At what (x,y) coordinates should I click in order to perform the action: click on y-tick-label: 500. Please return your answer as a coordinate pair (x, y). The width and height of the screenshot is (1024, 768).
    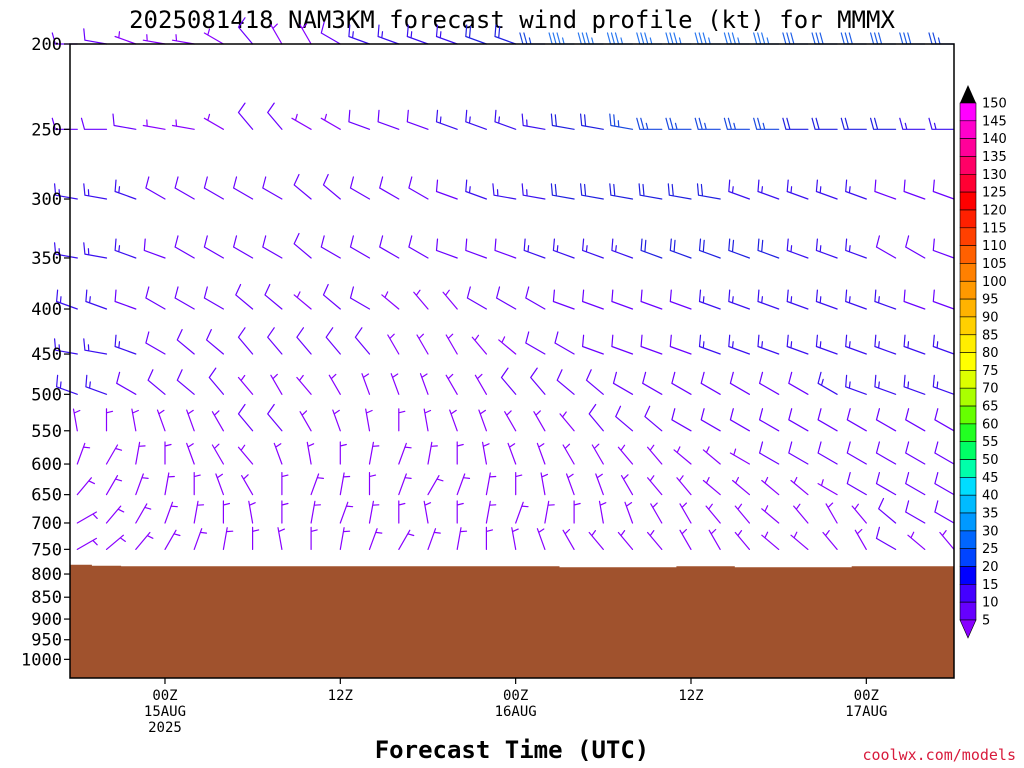
    Looking at the image, I should click on (46, 395).